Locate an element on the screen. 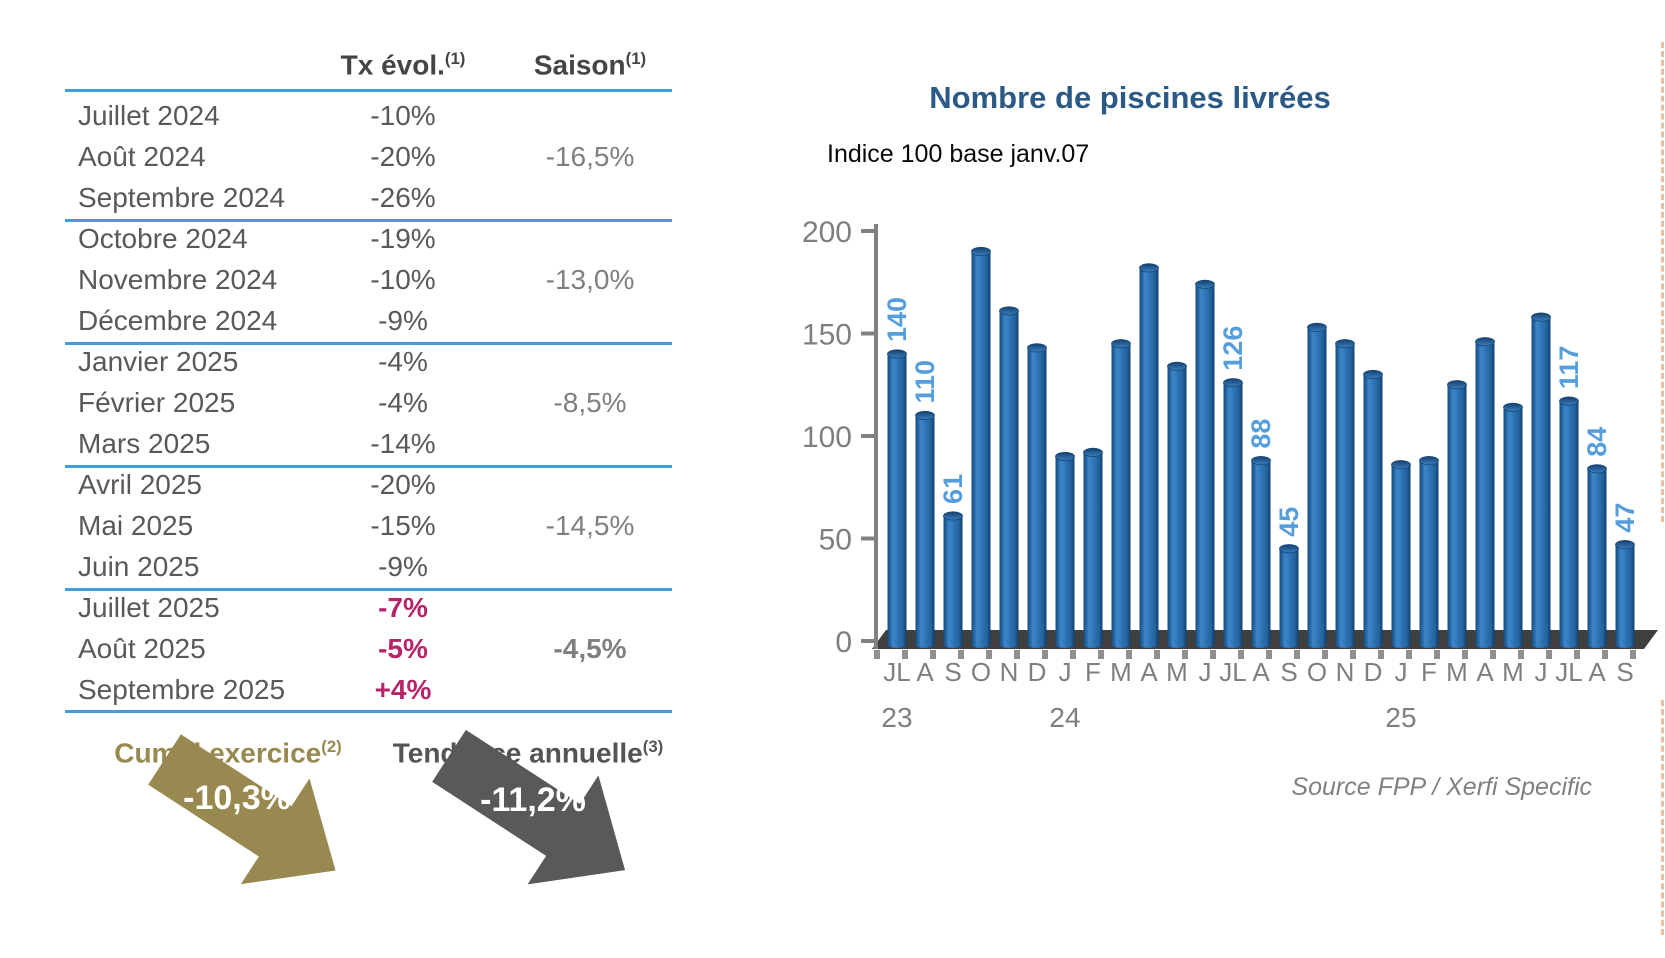  x-axis-label: S is located at coordinates (952, 672).